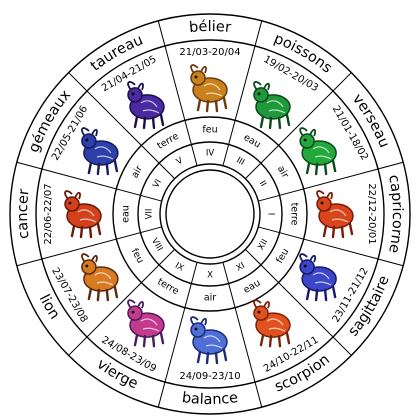 The width and height of the screenshot is (420, 420). I want to click on sign-numeral-sagittaire: XII, so click(263, 245).